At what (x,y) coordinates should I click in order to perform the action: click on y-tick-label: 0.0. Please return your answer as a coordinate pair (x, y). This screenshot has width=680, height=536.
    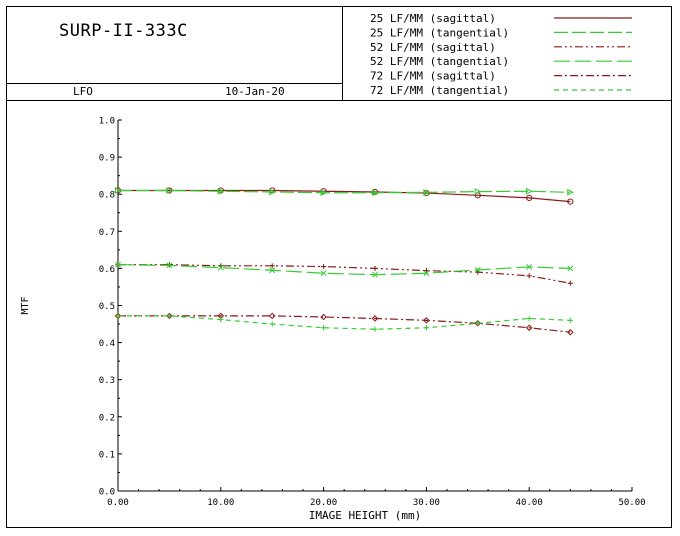
    Looking at the image, I should click on (107, 493).